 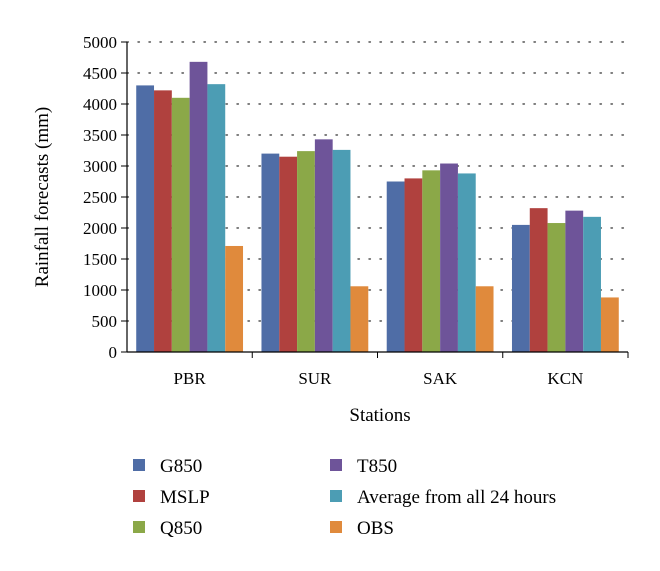 What do you see at coordinates (538, 280) in the screenshot?
I see `bar-kcn-mslp` at bounding box center [538, 280].